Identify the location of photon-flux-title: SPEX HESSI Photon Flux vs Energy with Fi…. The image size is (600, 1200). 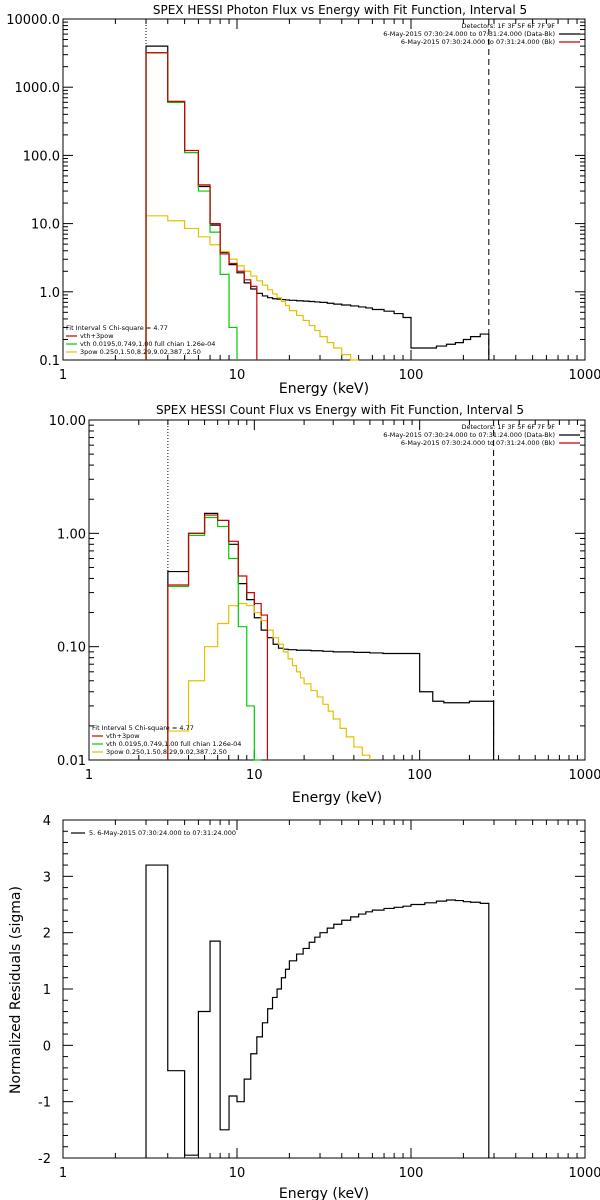
(340, 10).